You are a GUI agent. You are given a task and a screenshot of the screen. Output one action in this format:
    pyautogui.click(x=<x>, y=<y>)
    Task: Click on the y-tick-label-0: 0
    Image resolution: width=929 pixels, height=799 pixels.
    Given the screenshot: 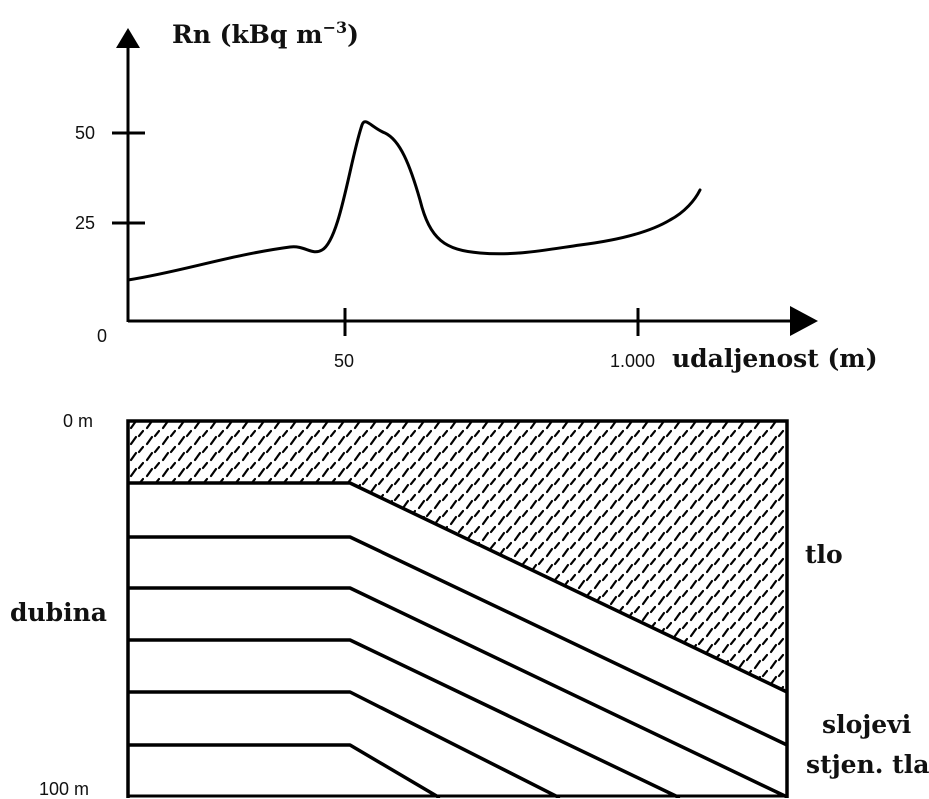 What is the action you would take?
    pyautogui.click(x=102, y=336)
    